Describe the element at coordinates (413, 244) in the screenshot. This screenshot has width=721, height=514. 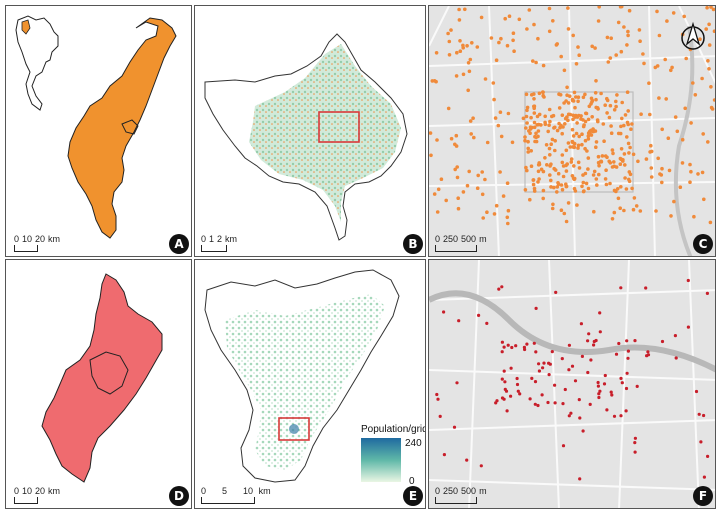
I see `panel-label-b: B` at that location.